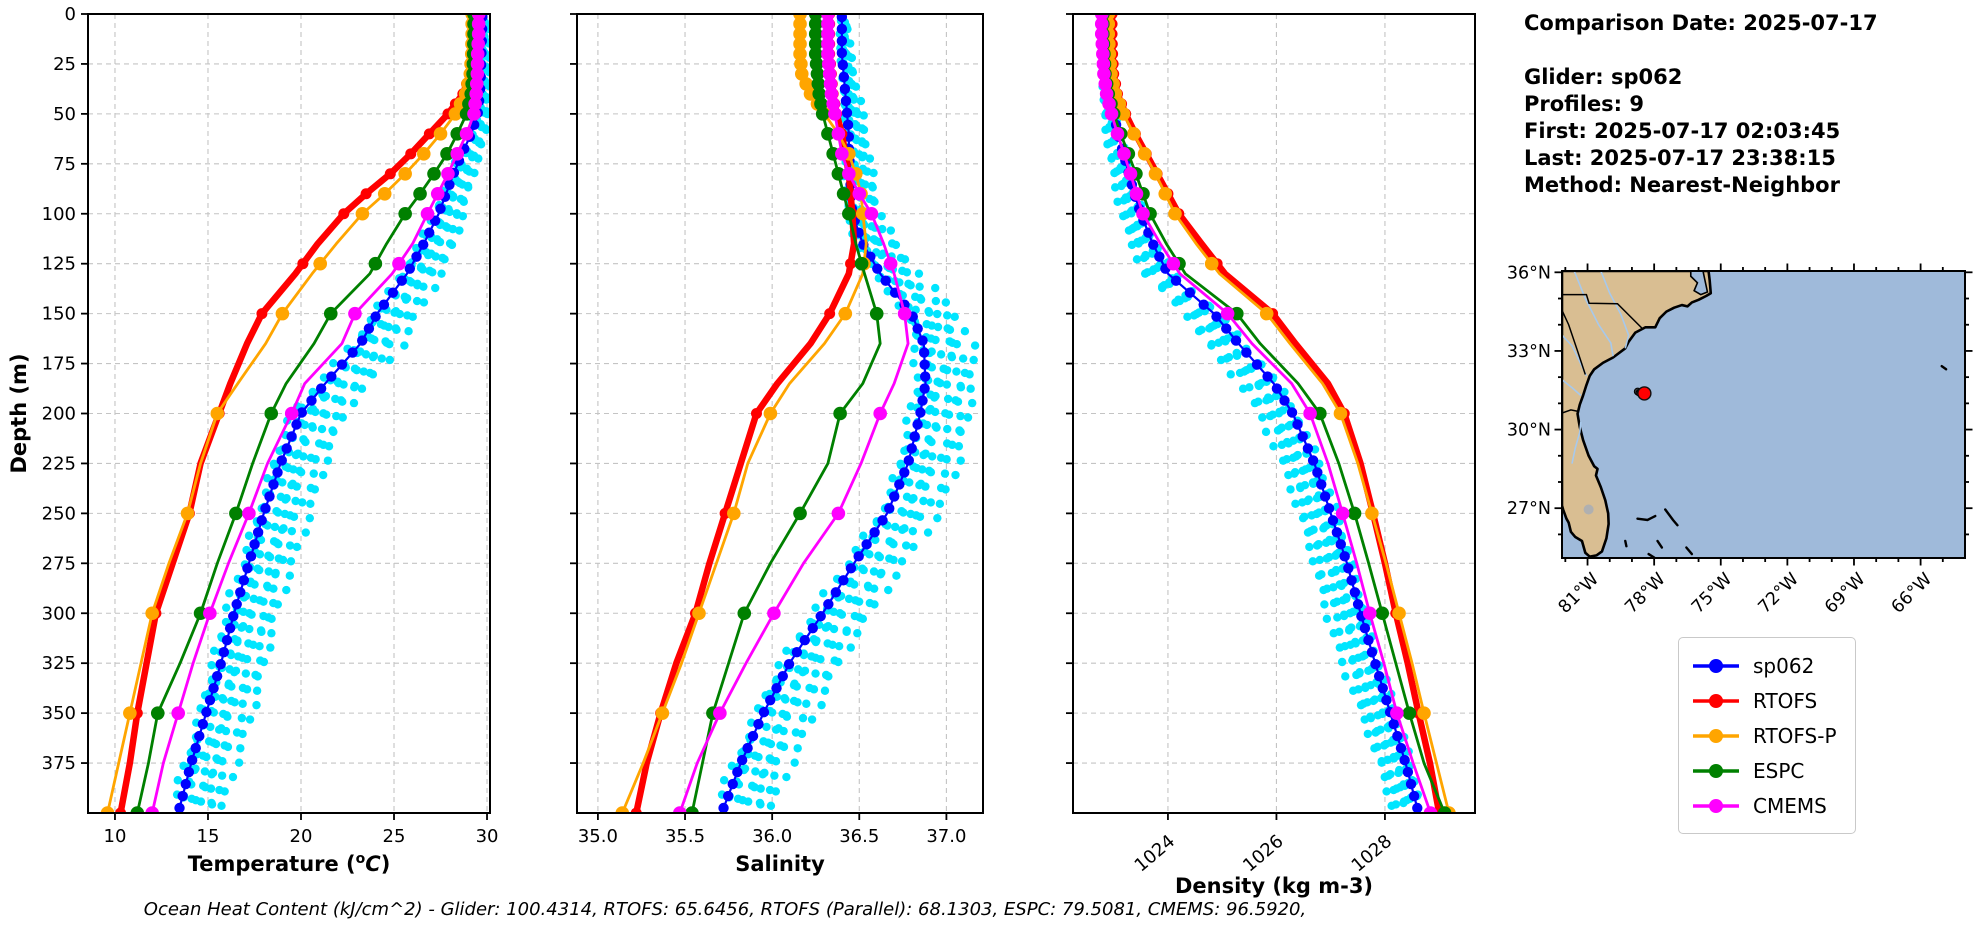  What do you see at coordinates (487, 836) in the screenshot?
I see `svg-text: 30` at bounding box center [487, 836].